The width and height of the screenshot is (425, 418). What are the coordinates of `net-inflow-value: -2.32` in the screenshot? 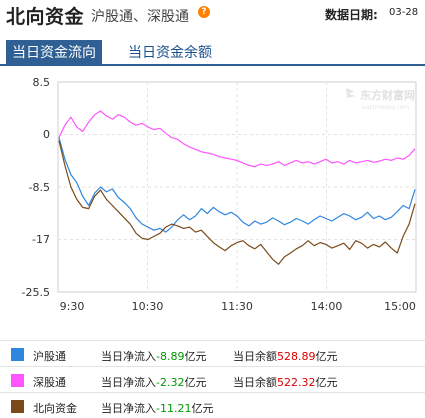 It's located at (170, 382).